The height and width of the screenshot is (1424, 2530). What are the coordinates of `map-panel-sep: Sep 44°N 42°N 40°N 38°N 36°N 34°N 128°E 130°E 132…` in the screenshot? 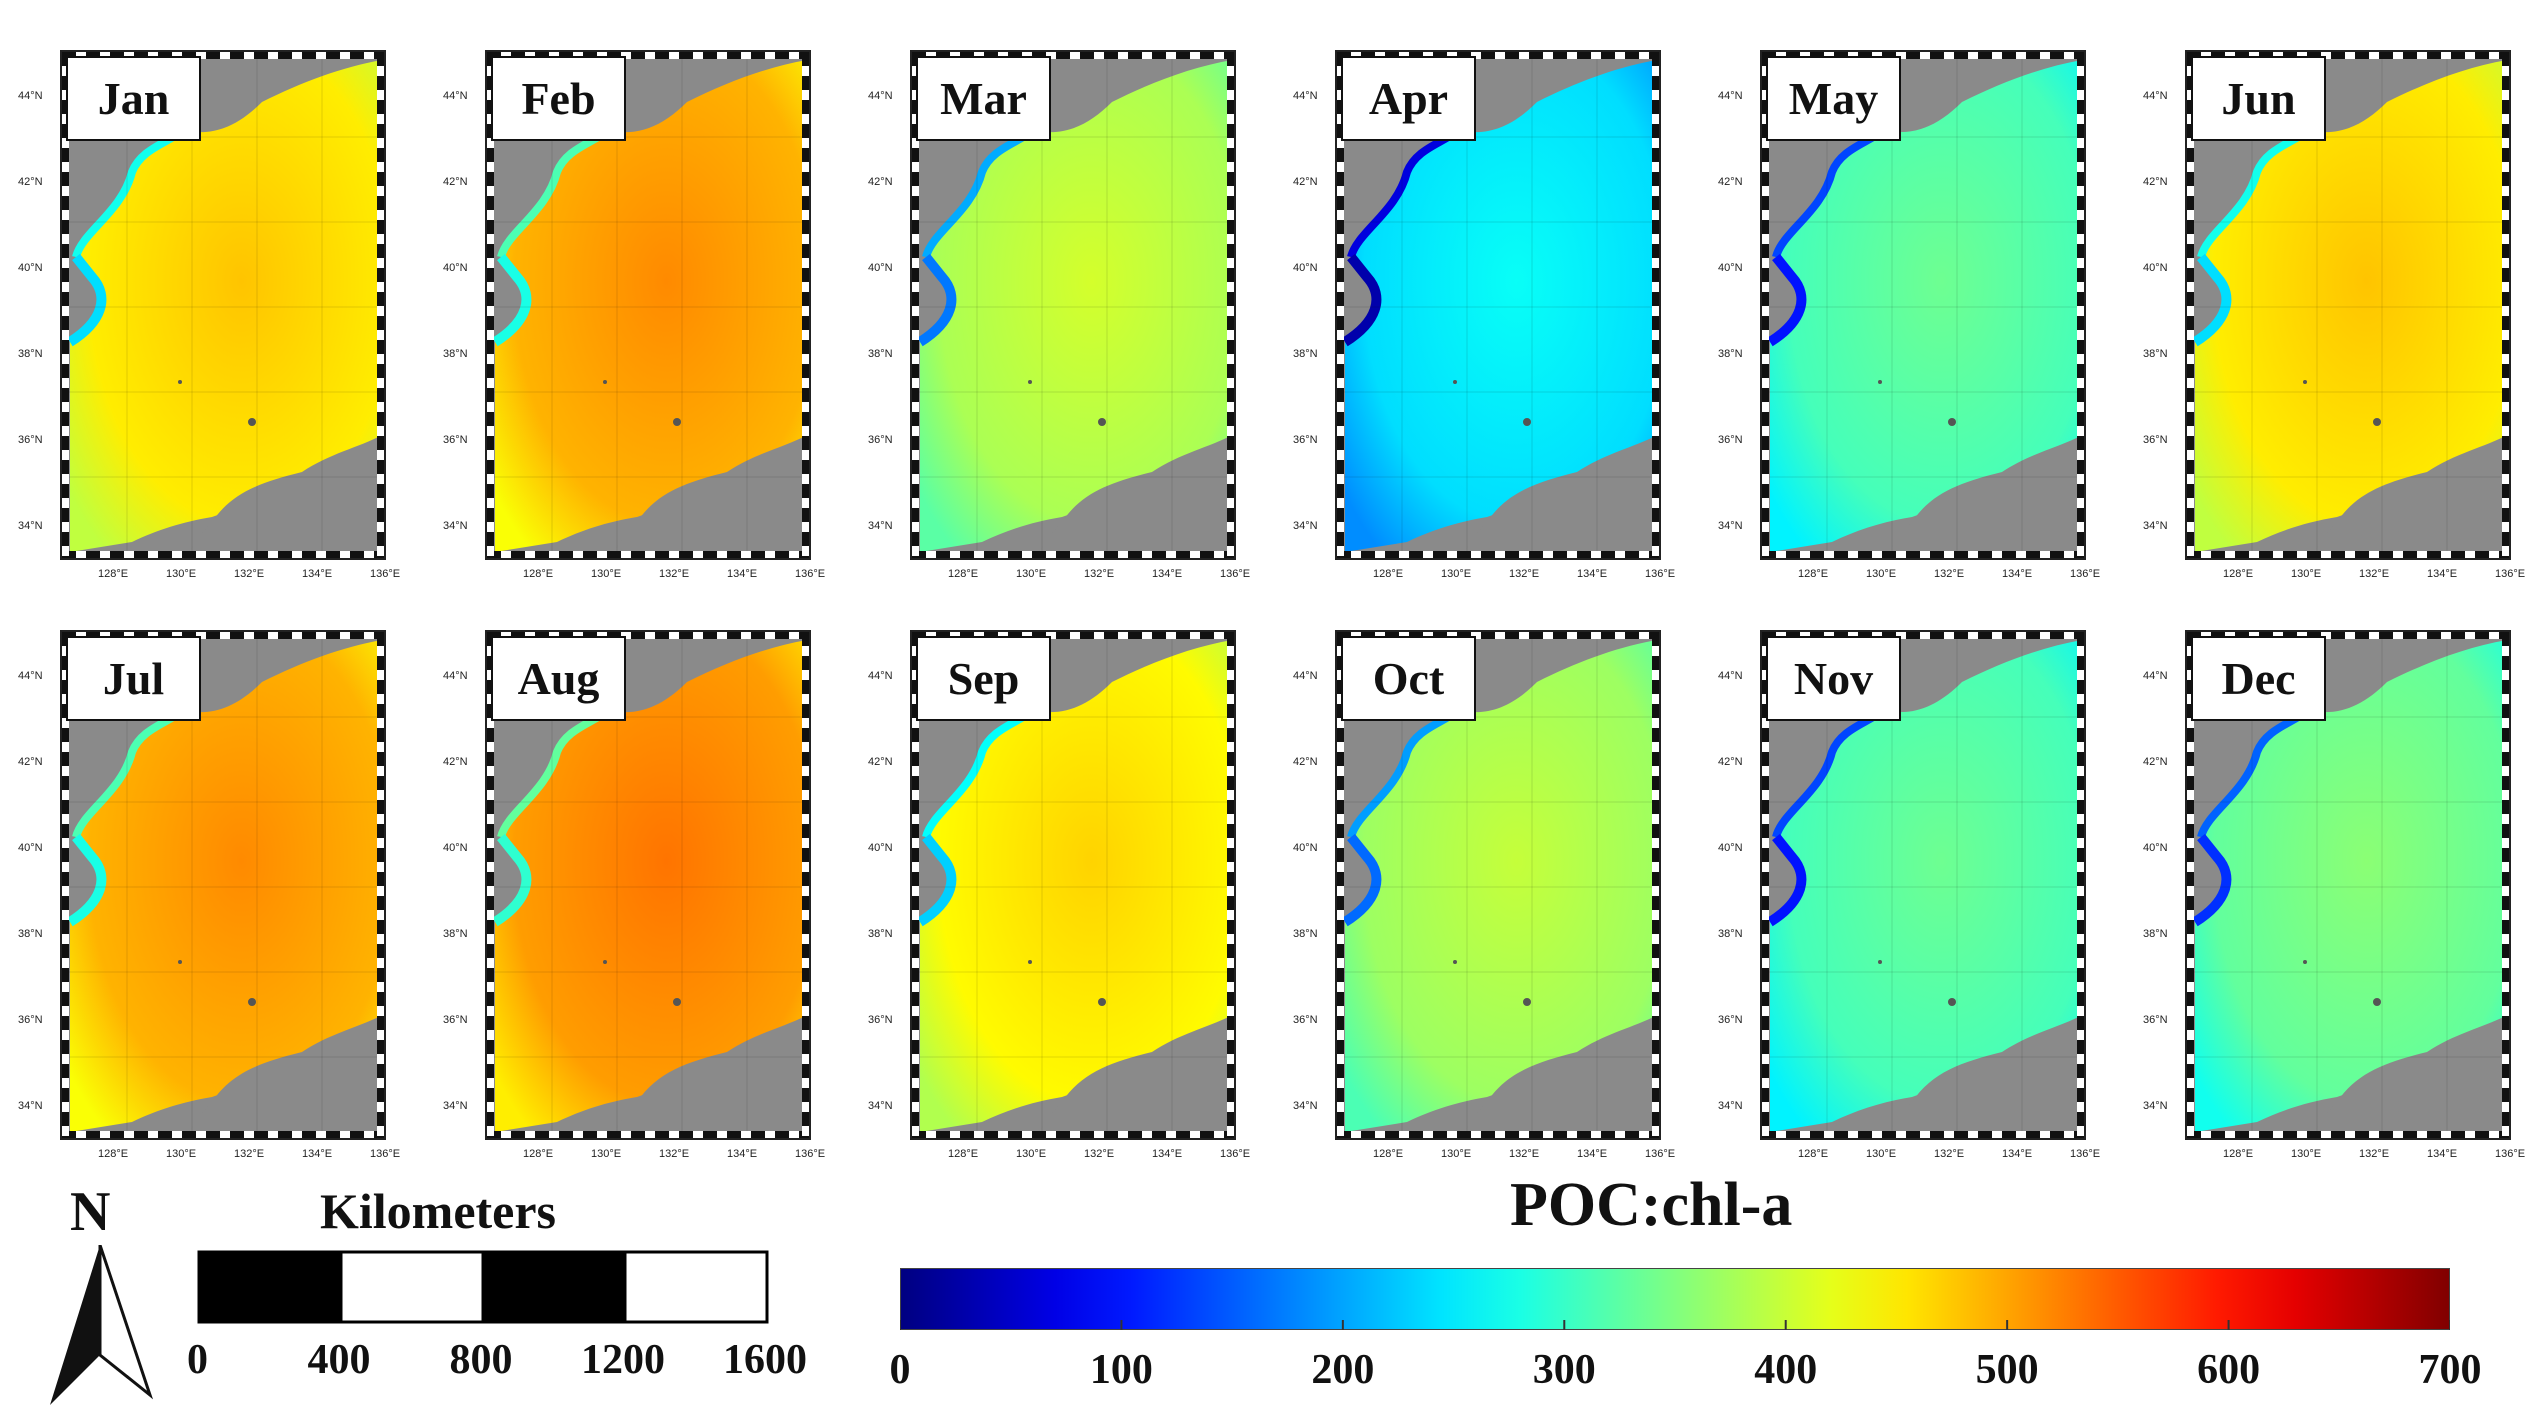 It's located at (1059, 895).